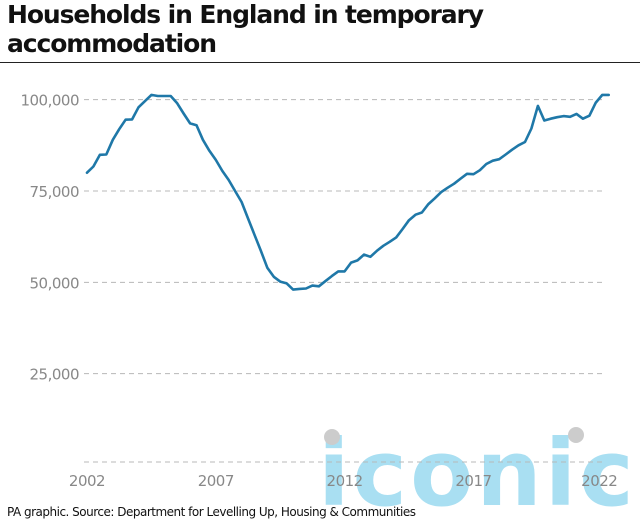  I want to click on x-tick-label: 2002, so click(87, 481).